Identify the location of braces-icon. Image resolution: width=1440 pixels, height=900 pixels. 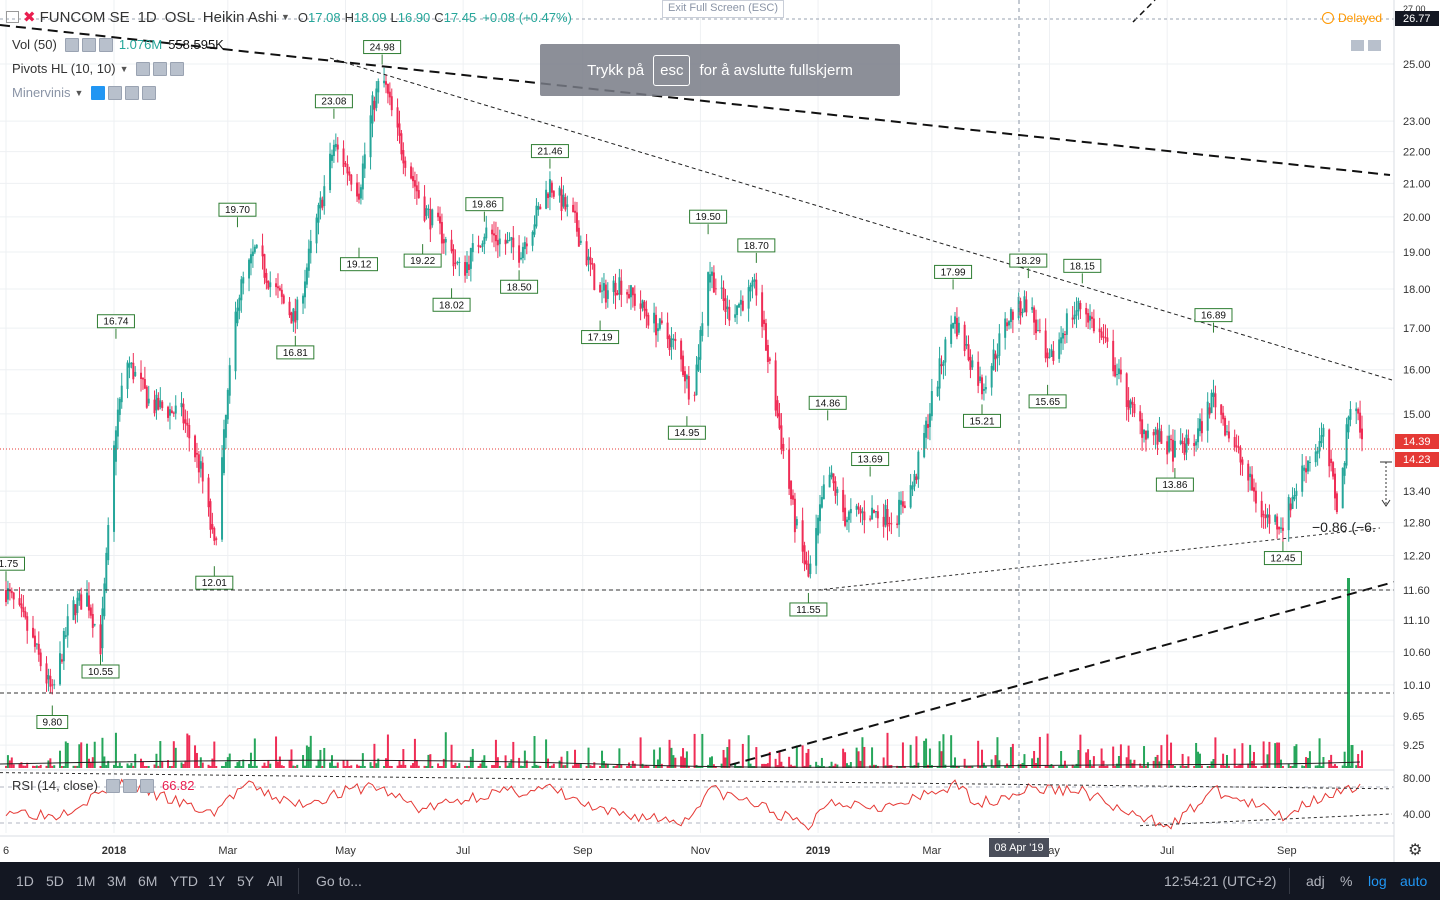
(132, 92).